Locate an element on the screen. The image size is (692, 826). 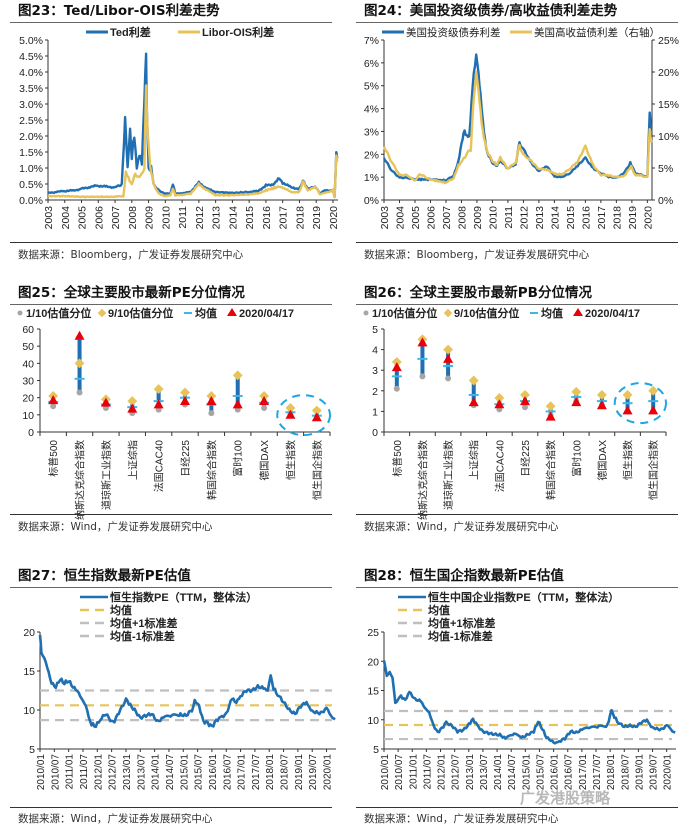
y-tick-label: 5 is located at coordinates (376, 750).